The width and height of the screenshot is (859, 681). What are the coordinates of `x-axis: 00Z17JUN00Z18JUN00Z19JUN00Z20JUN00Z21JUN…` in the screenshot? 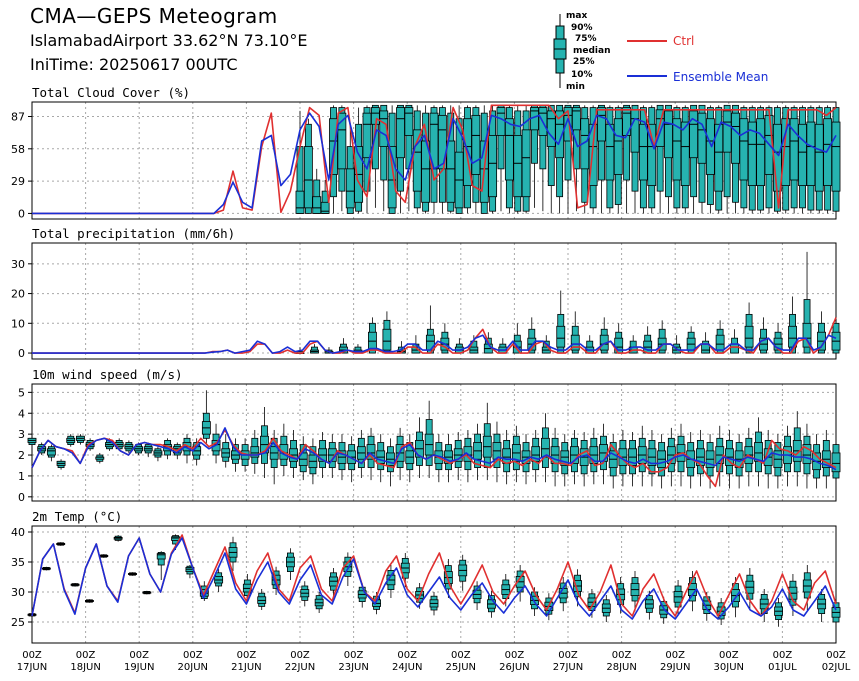 It's located at (434, 661).